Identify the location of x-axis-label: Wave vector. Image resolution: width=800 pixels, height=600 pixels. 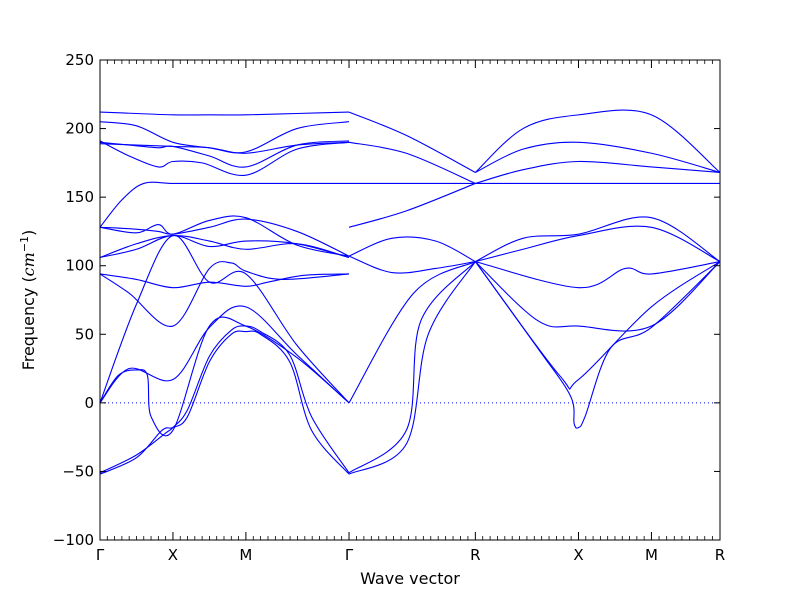
(410, 578).